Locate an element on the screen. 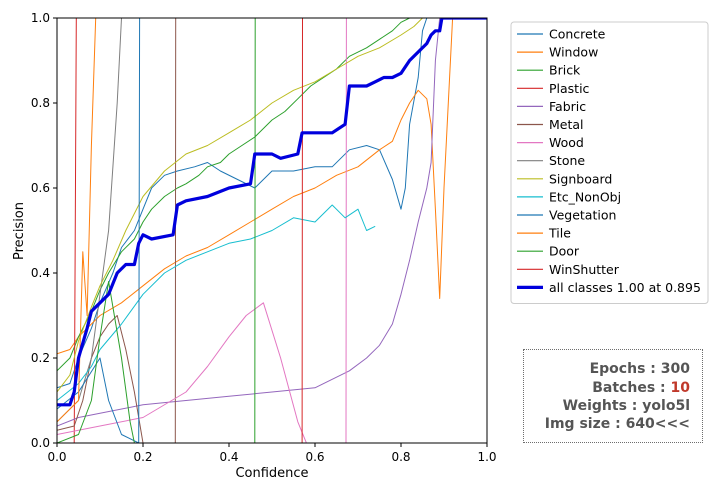 The image size is (722, 493). x-tick-label: 0.2 is located at coordinates (142, 457).